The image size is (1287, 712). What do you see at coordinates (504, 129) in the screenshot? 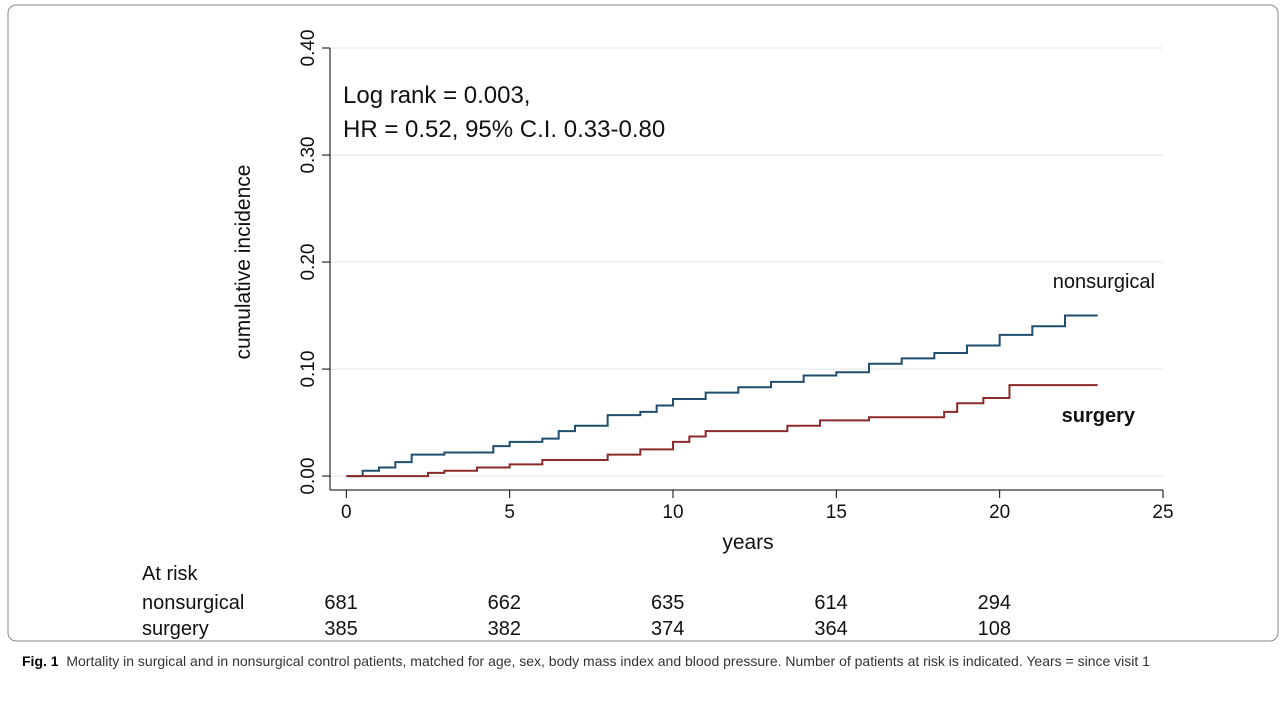
I see `annotation: HR = 0.52, 95% C.I. 0.33-0.80` at bounding box center [504, 129].